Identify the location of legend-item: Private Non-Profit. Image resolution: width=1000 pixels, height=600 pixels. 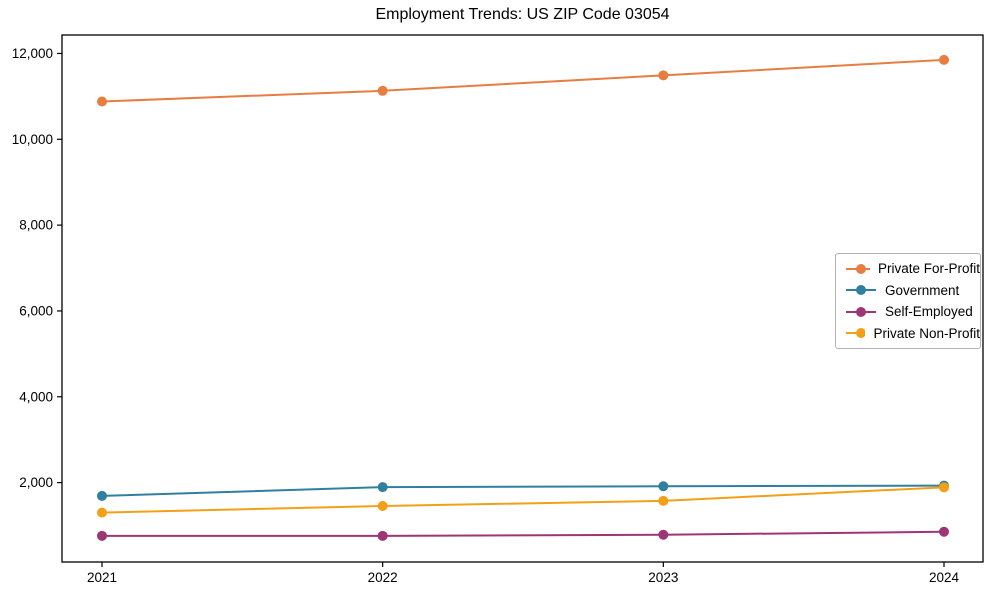
(908, 334).